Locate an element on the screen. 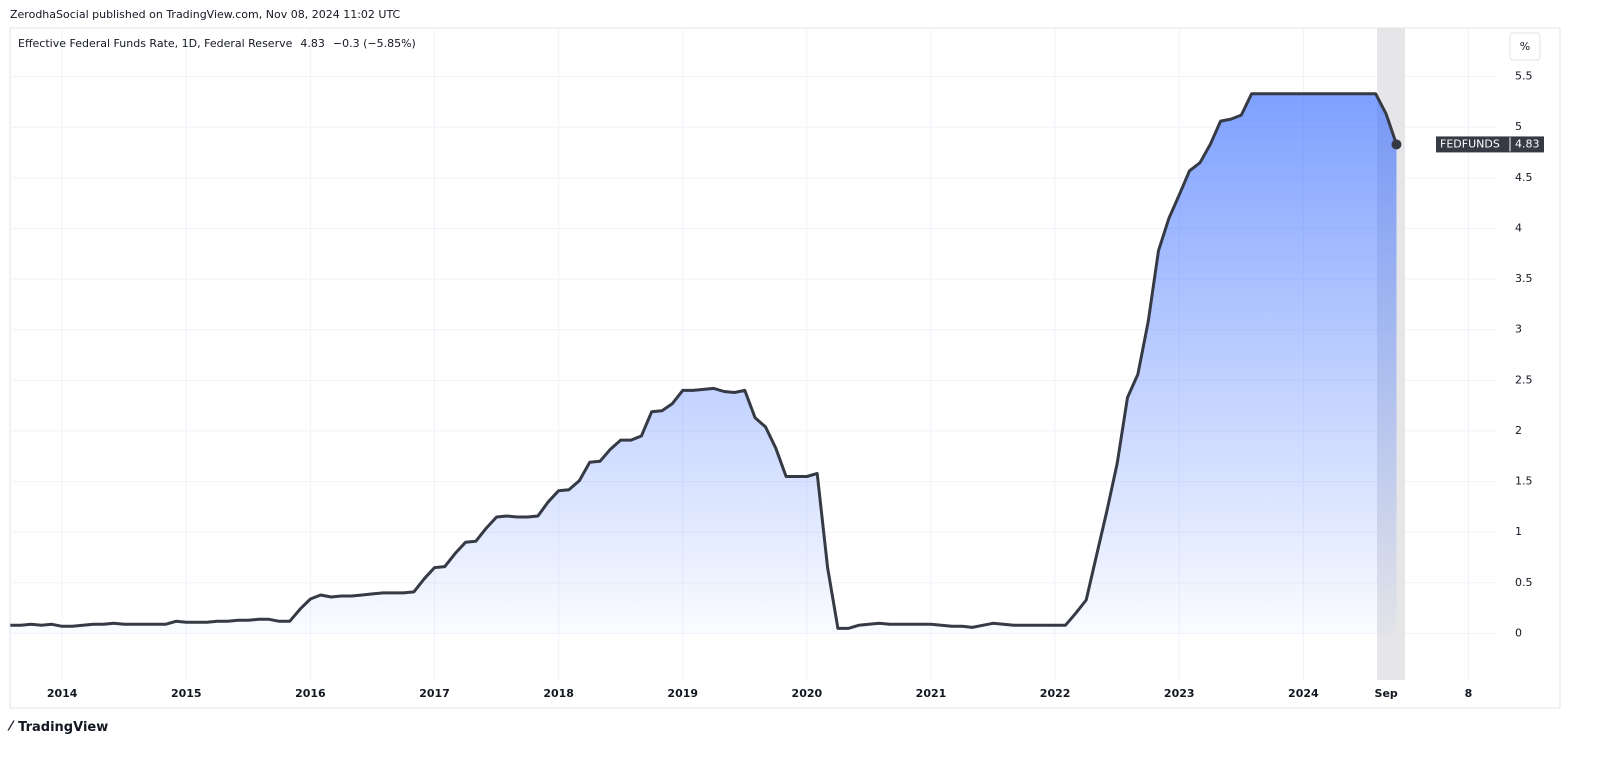  y-tick-label: 4 is located at coordinates (1518, 227).